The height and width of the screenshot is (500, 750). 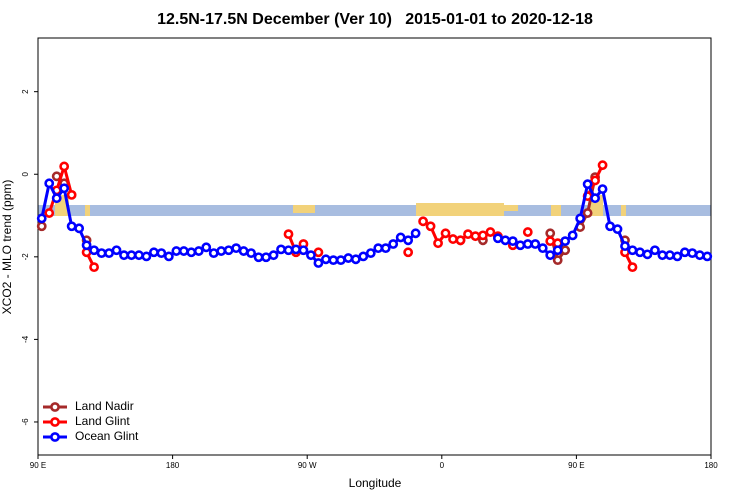 I want to click on y-tick-label: -2, so click(x=25, y=257).